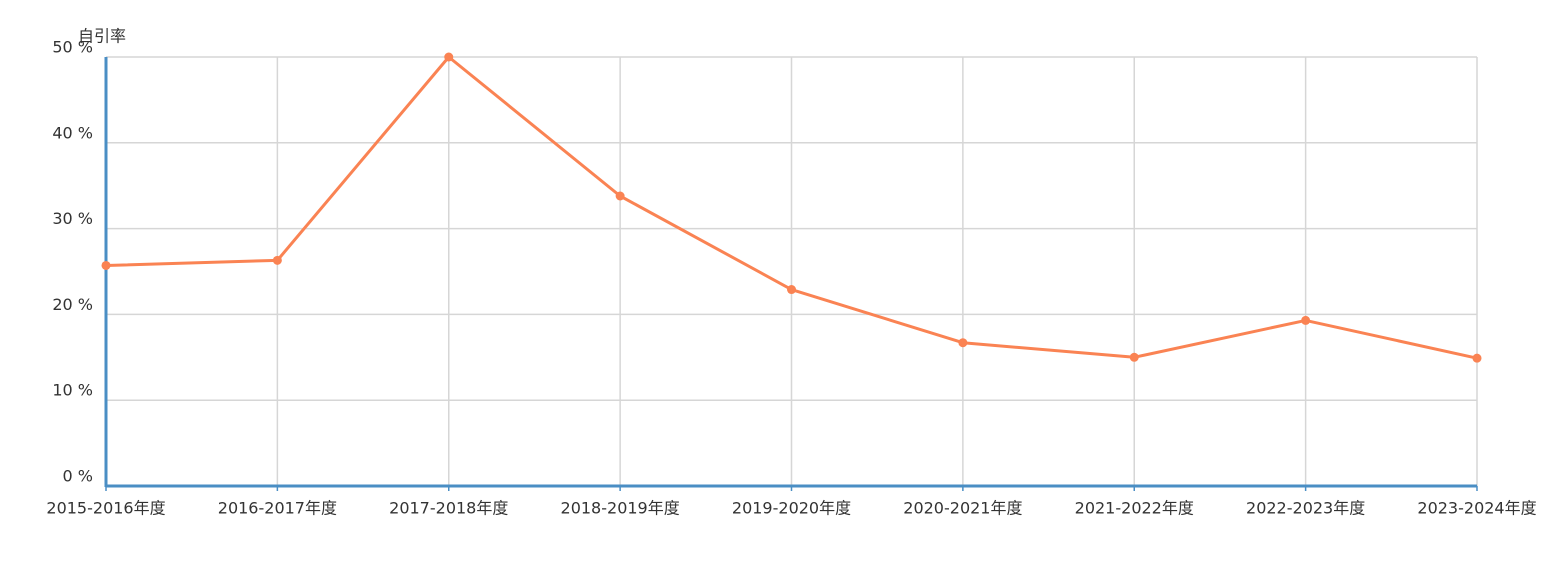 This screenshot has height=562, width=1564. What do you see at coordinates (72, 304) in the screenshot?
I see `y-tick-label: 20 %` at bounding box center [72, 304].